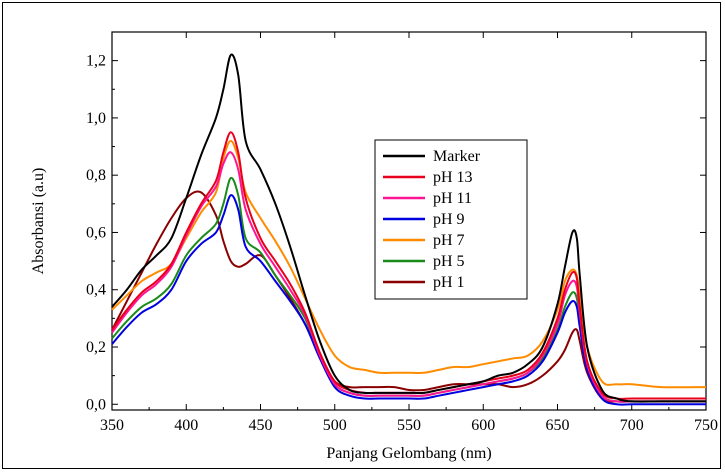 The height and width of the screenshot is (473, 725). What do you see at coordinates (457, 156) in the screenshot?
I see `legend-label: Marker` at bounding box center [457, 156].